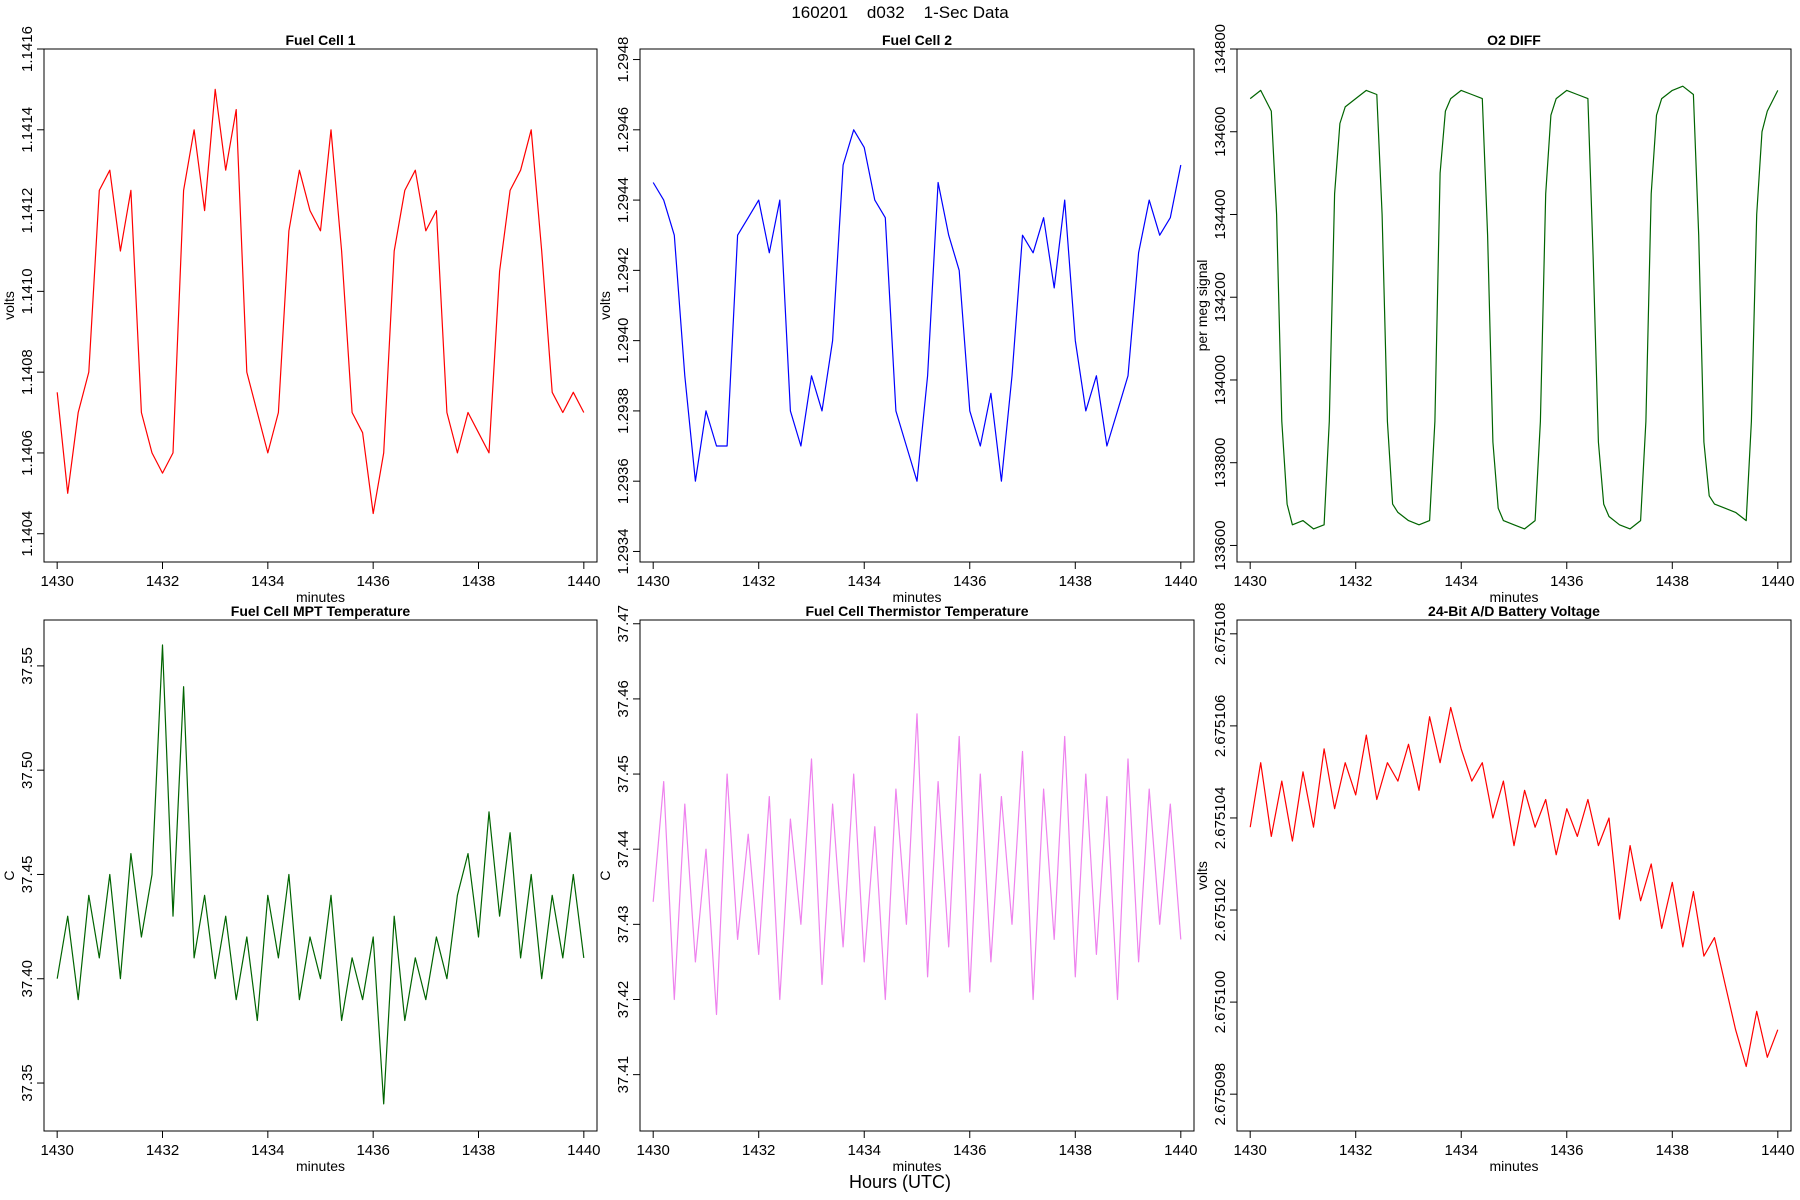 The image size is (1800, 1200). I want to click on y-tick-label: 37.55, so click(27, 666).